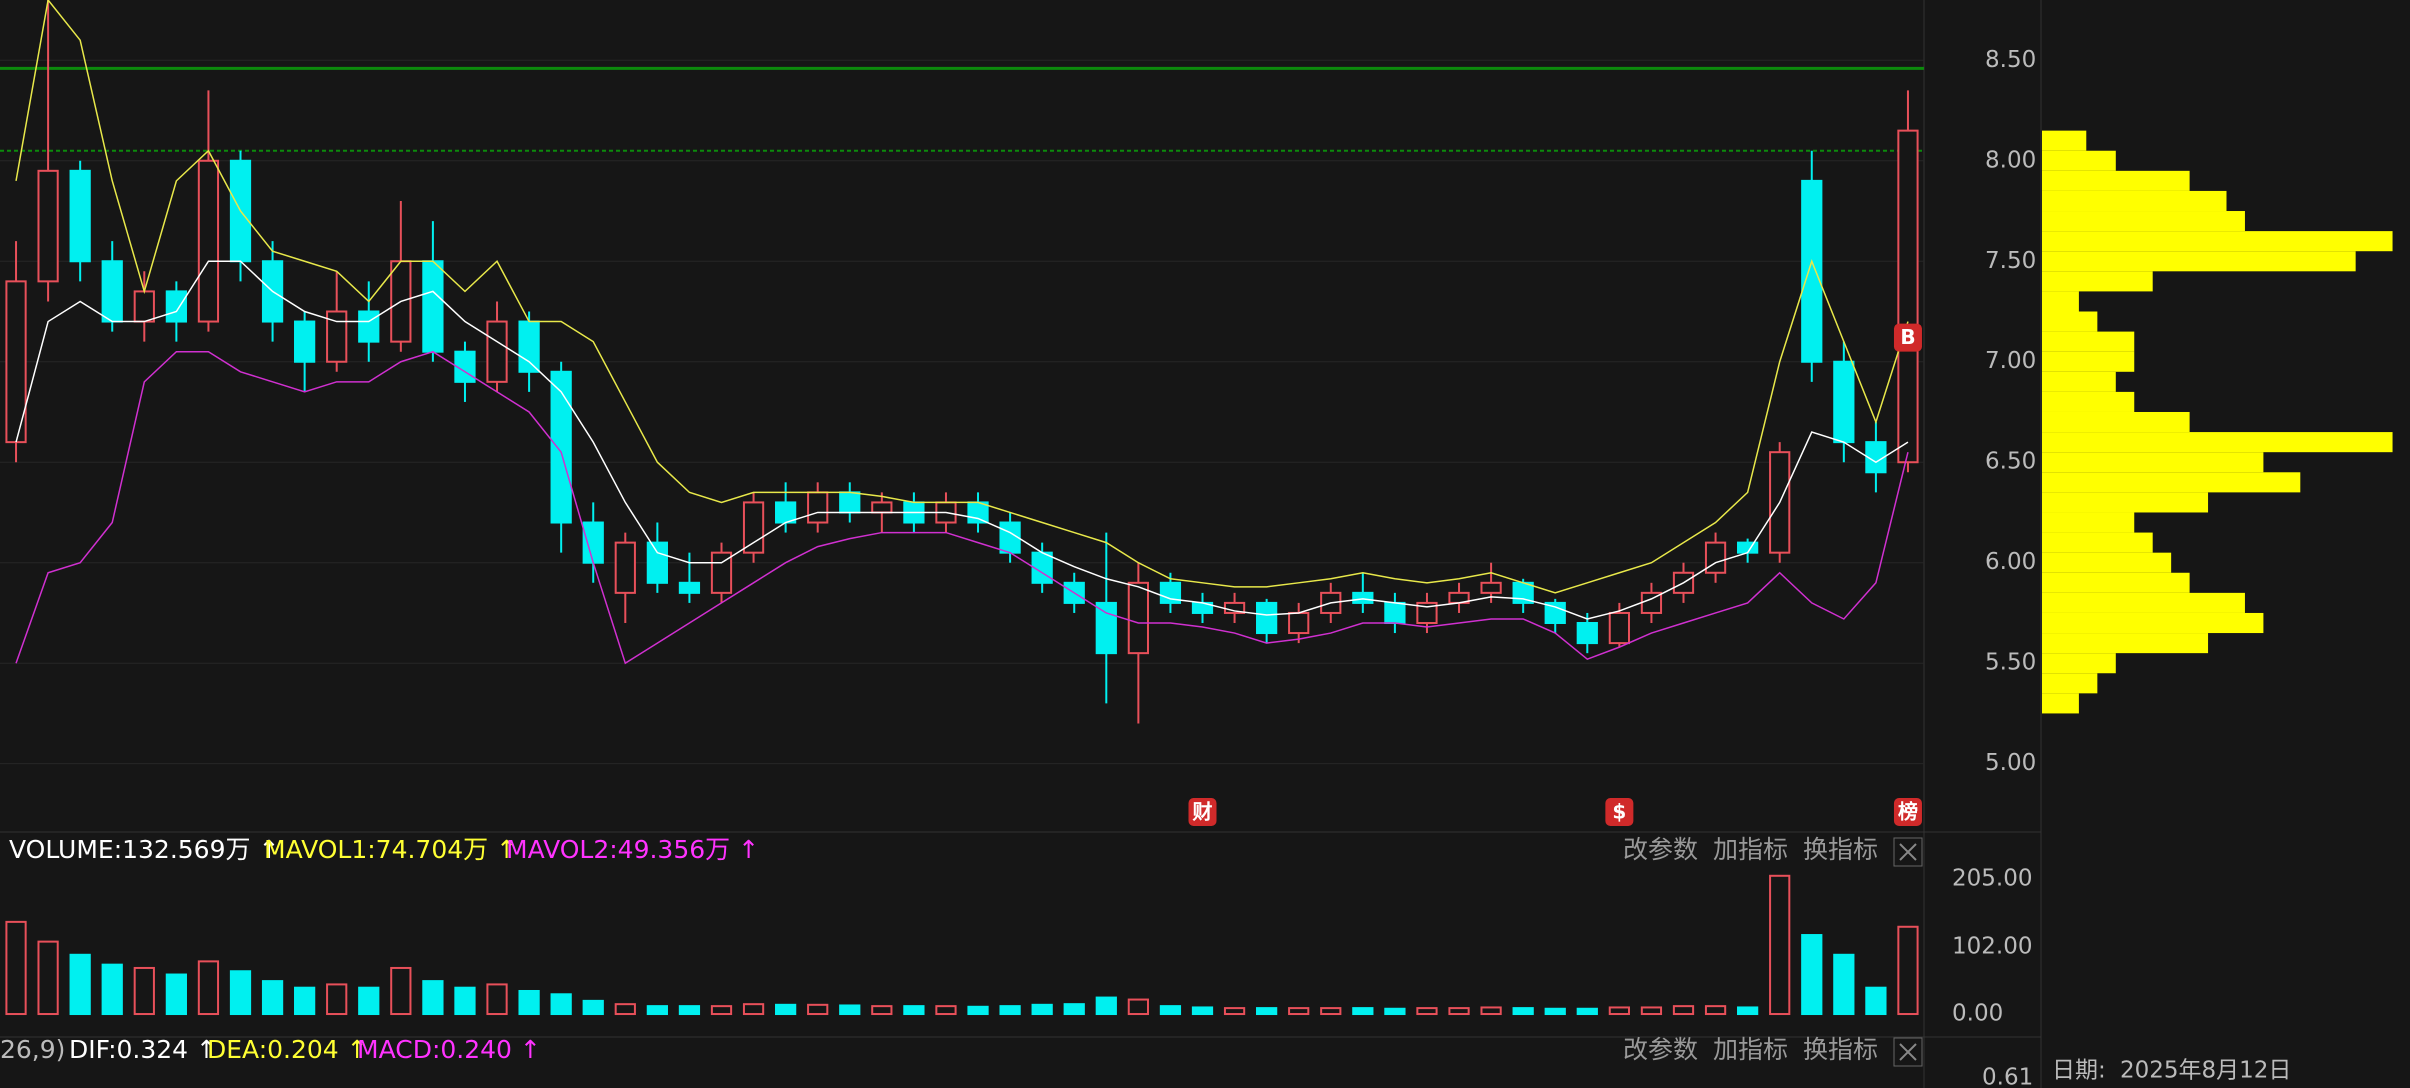 The height and width of the screenshot is (1088, 2410). Describe the element at coordinates (287, 1049) in the screenshot. I see `macd-legend: DEA:0.204 ↑` at that location.